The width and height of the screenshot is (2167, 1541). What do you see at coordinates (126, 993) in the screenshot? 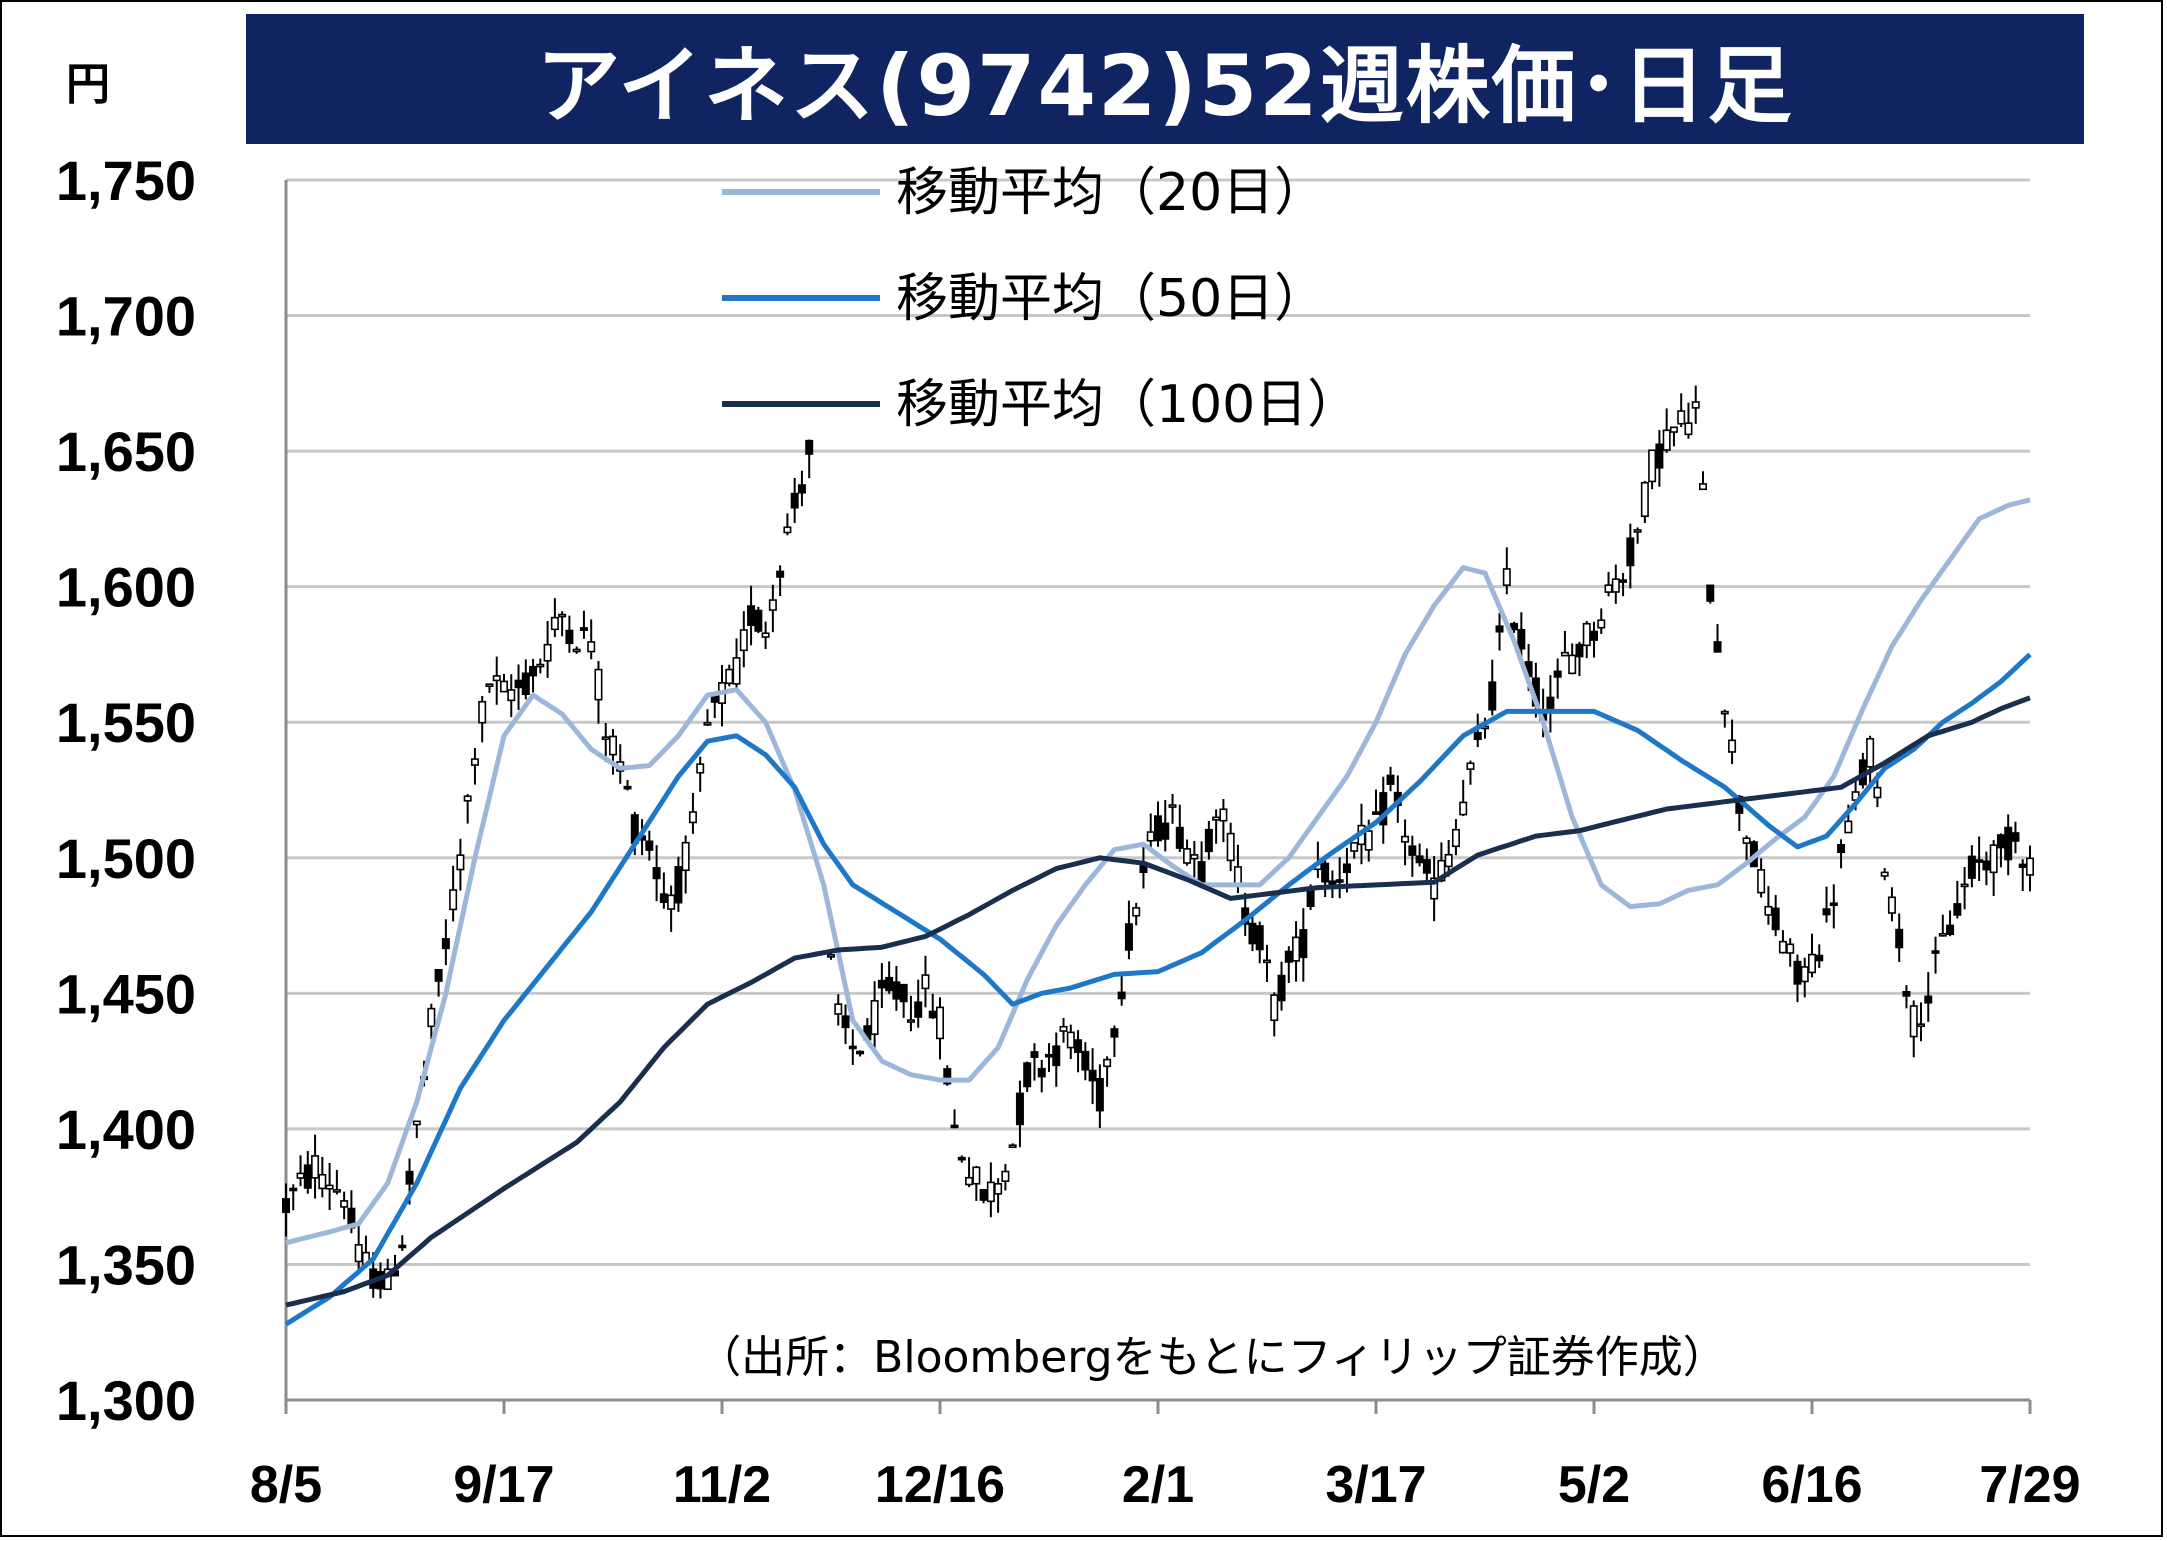
I see `y-tick-label: 1,450` at bounding box center [126, 993].